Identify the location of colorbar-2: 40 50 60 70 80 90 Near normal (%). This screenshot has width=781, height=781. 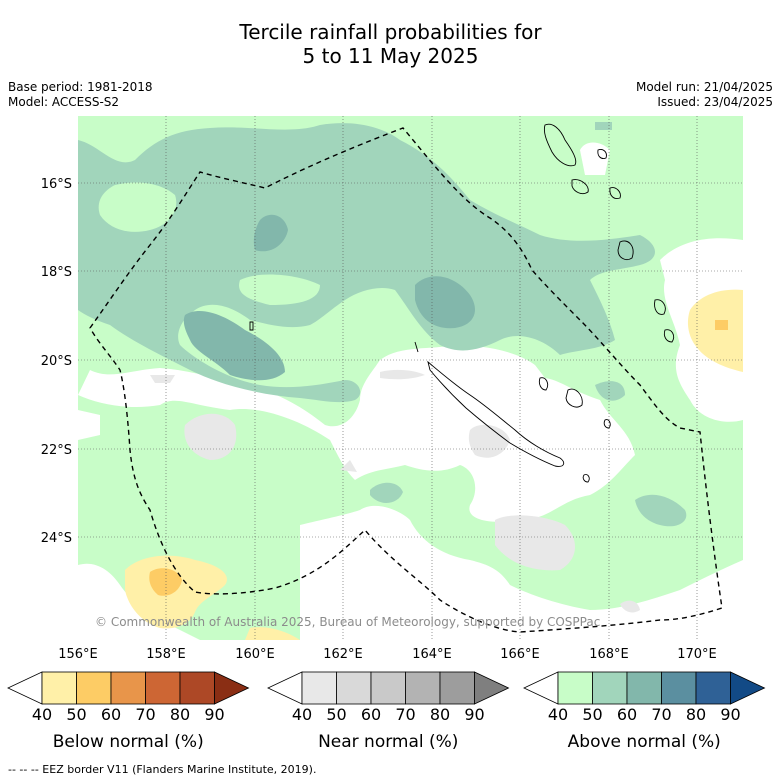
(388, 711).